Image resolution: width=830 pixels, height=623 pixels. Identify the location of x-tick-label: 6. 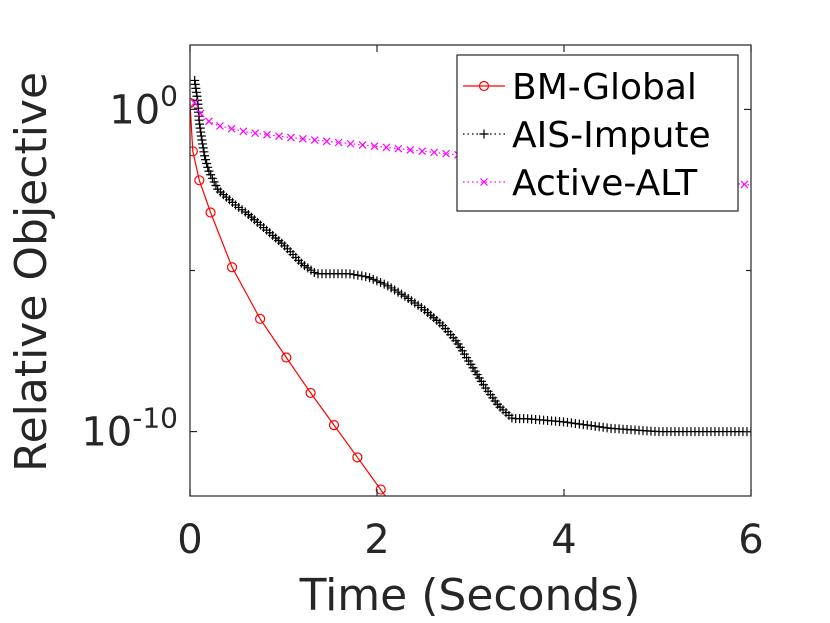
(750, 540).